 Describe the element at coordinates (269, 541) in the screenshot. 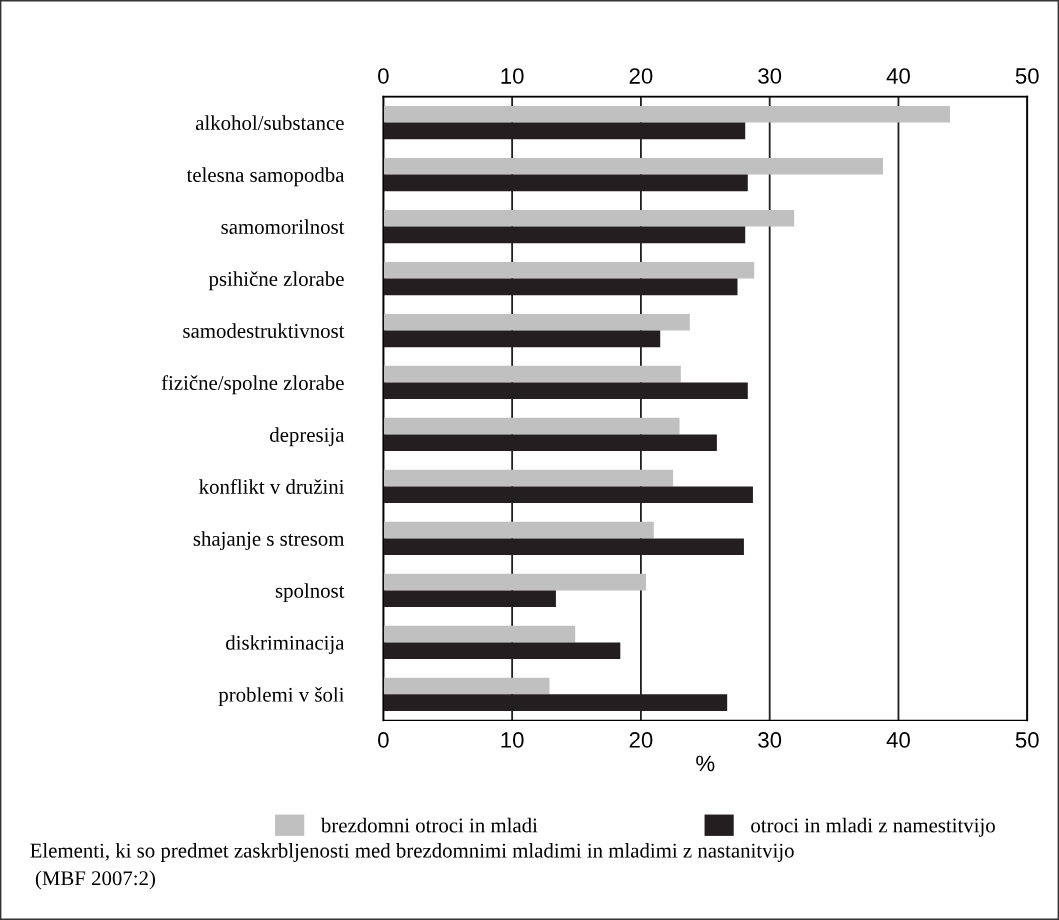

I see `y-tick-label: shajanje s stresom` at that location.